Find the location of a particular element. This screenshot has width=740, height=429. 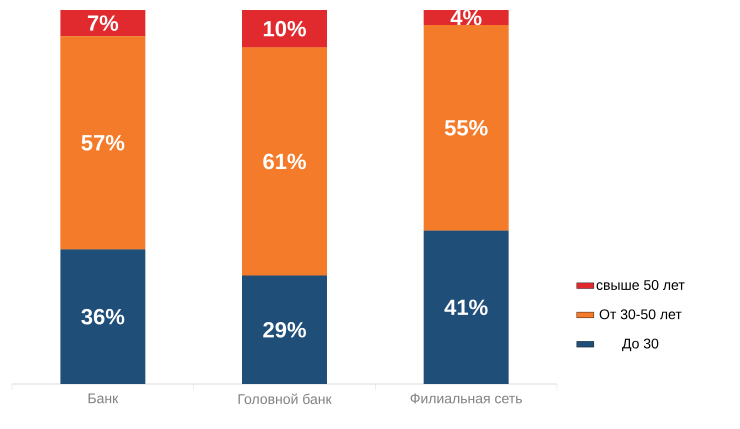

x-tick-label: Филиальная сеть is located at coordinates (466, 399).